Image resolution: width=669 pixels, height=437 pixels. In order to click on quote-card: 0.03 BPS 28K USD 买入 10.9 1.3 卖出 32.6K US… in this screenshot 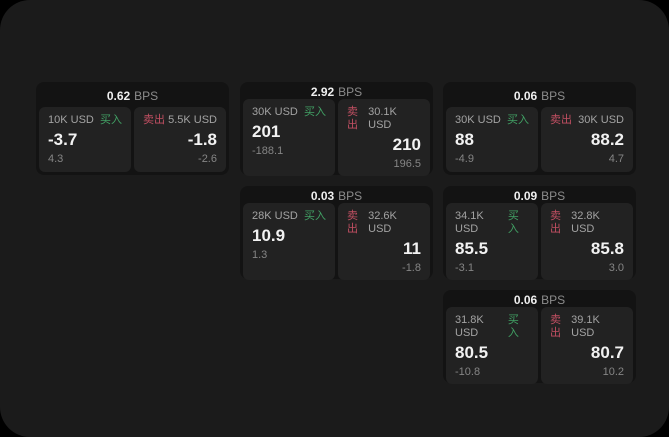, I will do `click(336, 233)`.